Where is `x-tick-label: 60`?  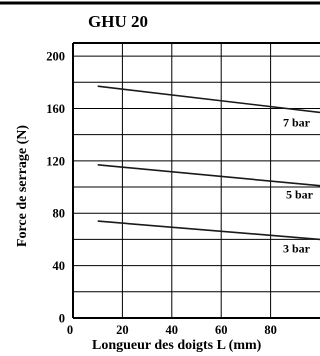
x-tick-label: 60 is located at coordinates (221, 330).